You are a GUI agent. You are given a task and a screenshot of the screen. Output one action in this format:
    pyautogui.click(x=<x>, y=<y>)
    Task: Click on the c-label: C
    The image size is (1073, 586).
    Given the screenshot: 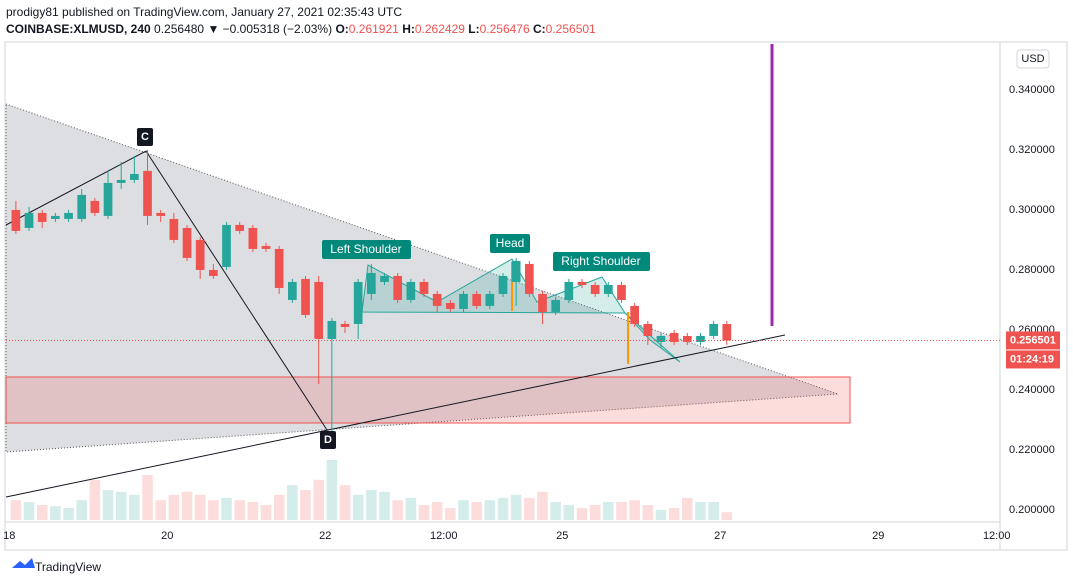 What is the action you would take?
    pyautogui.click(x=145, y=137)
    